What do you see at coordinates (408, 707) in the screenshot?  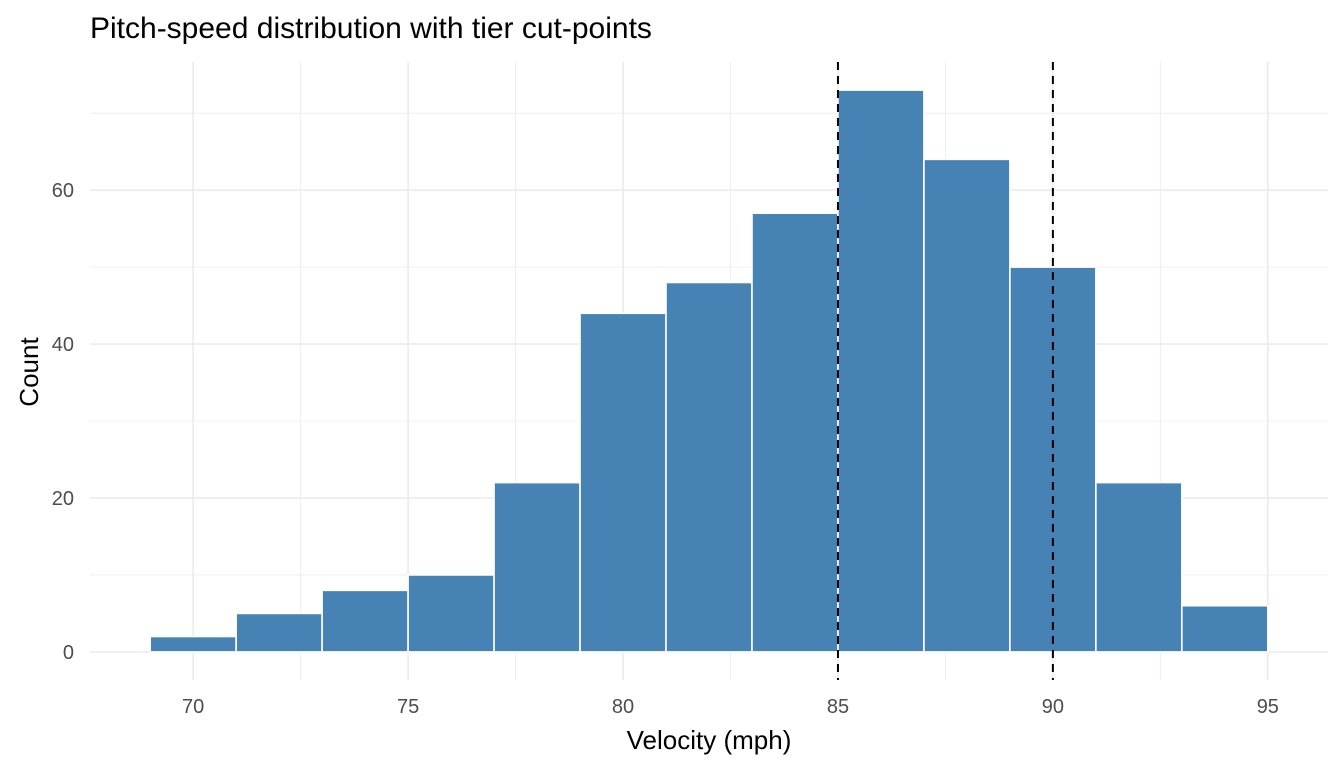 I see `x-tick-label: 75` at bounding box center [408, 707].